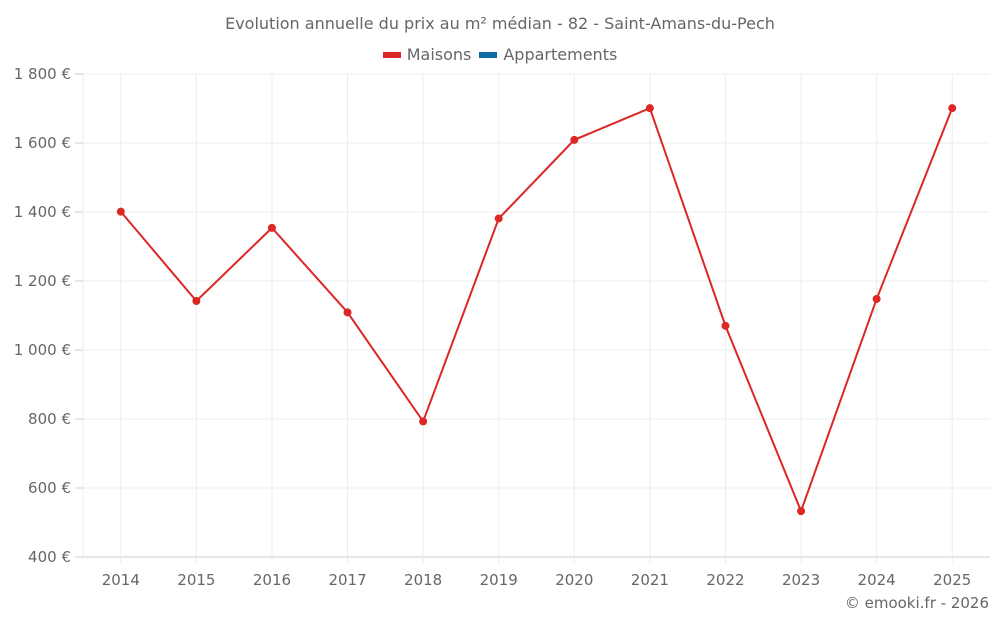 The width and height of the screenshot is (1000, 625). Describe the element at coordinates (650, 580) in the screenshot. I see `x-tick-label: 2021` at that location.